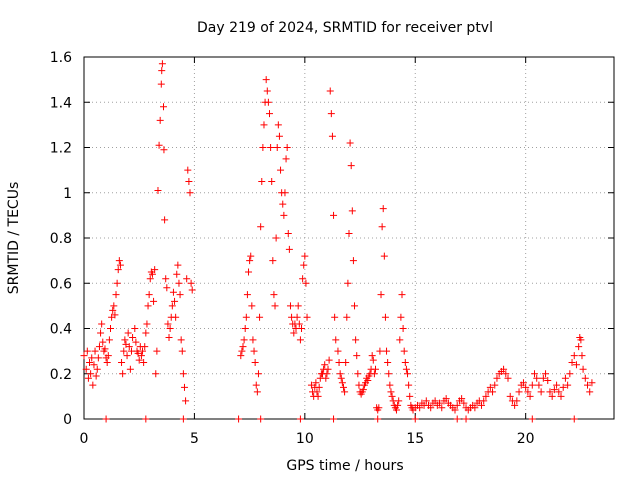 This screenshot has width=640, height=480. I want to click on y-axis-label: SRMTID / TECUs, so click(14, 238).